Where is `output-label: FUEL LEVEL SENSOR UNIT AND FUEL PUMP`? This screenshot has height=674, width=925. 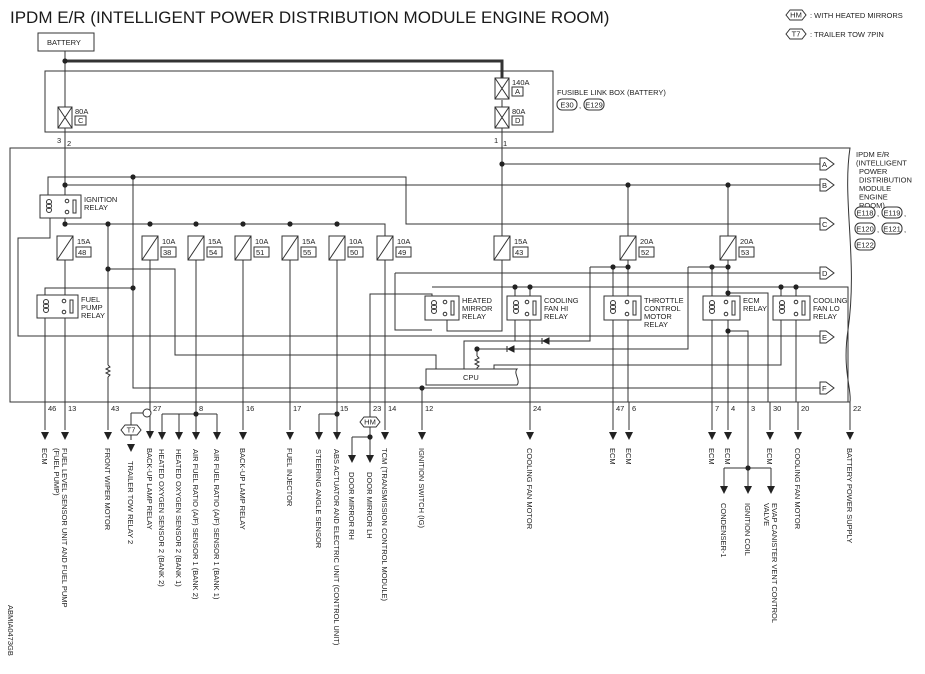 output-label: FUEL LEVEL SENSOR UNIT AND FUEL PUMP is located at coordinates (64, 528).